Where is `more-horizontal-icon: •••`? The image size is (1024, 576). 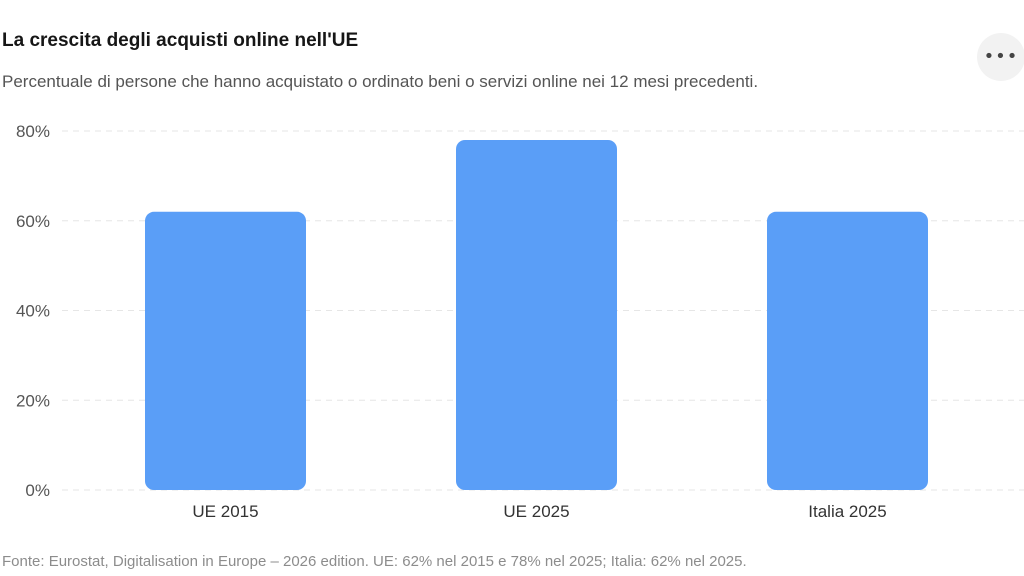
more-horizontal-icon: ••• is located at coordinates (1001, 56).